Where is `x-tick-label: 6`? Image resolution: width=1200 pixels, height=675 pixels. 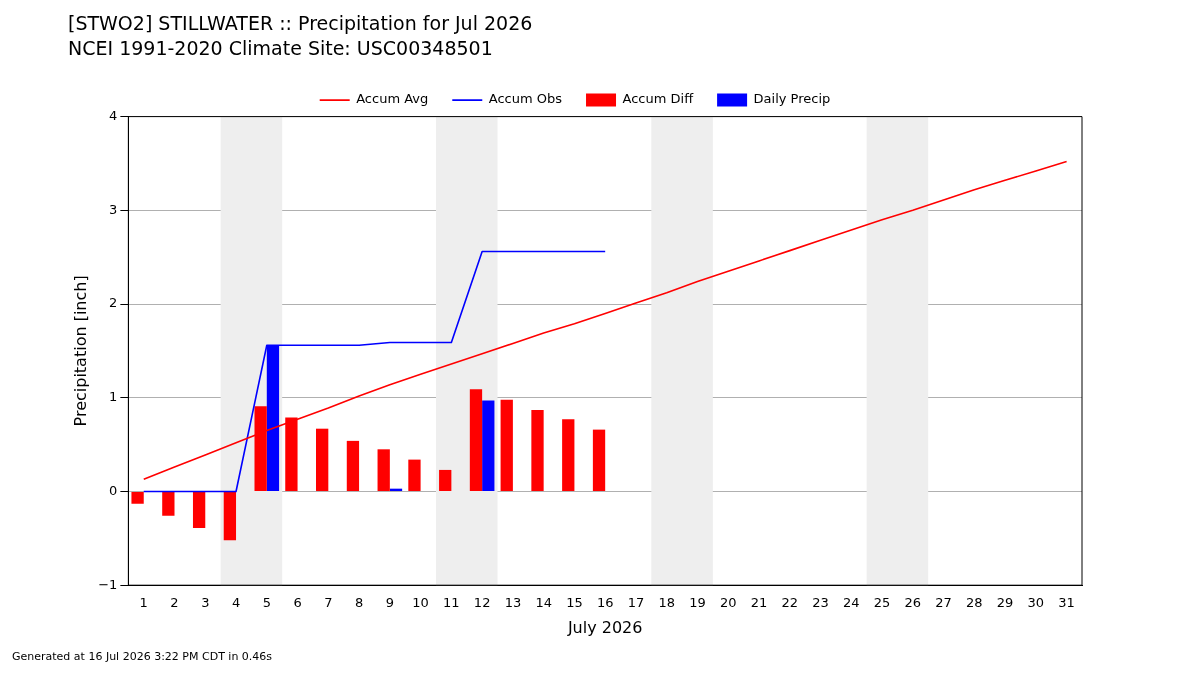 x-tick-label: 6 is located at coordinates (297, 603).